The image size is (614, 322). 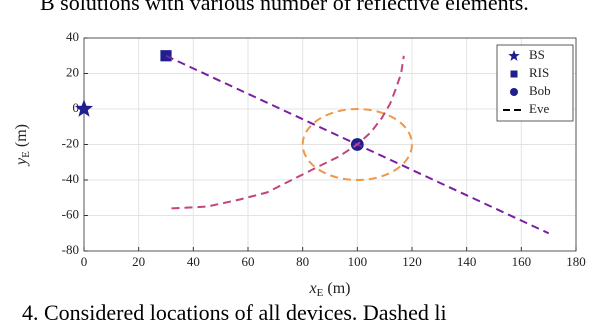 I want to click on legend-label: Eve, so click(x=539, y=108).